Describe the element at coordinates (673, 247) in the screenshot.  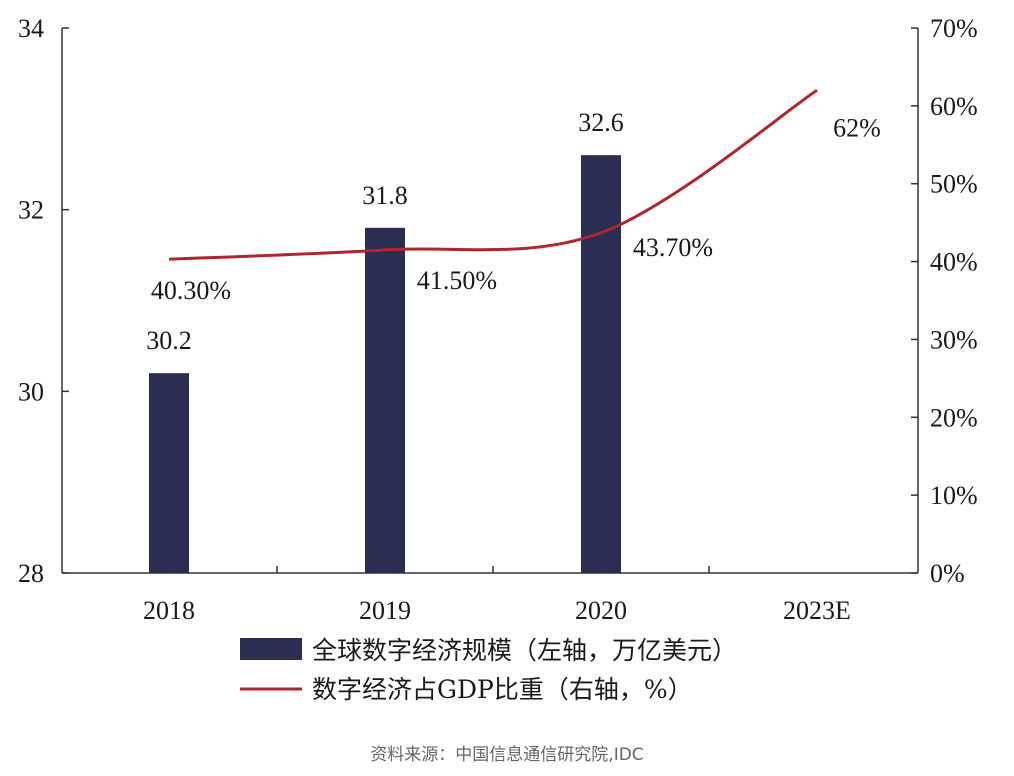
I see `line-data-label: 43.70%` at that location.